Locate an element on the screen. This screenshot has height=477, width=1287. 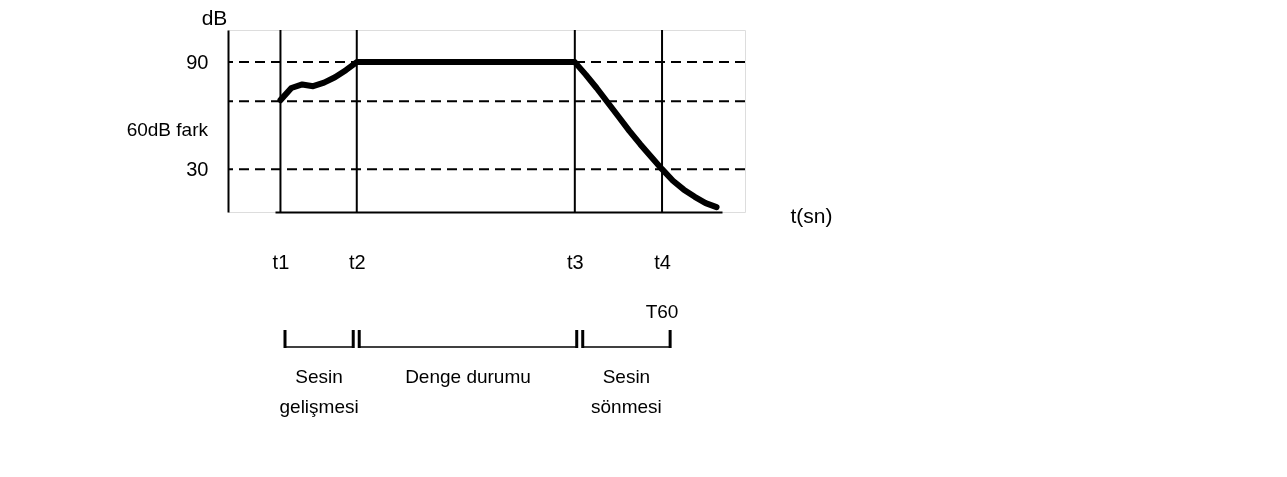
text: Sesin sönmesi is located at coordinates (626, 391).